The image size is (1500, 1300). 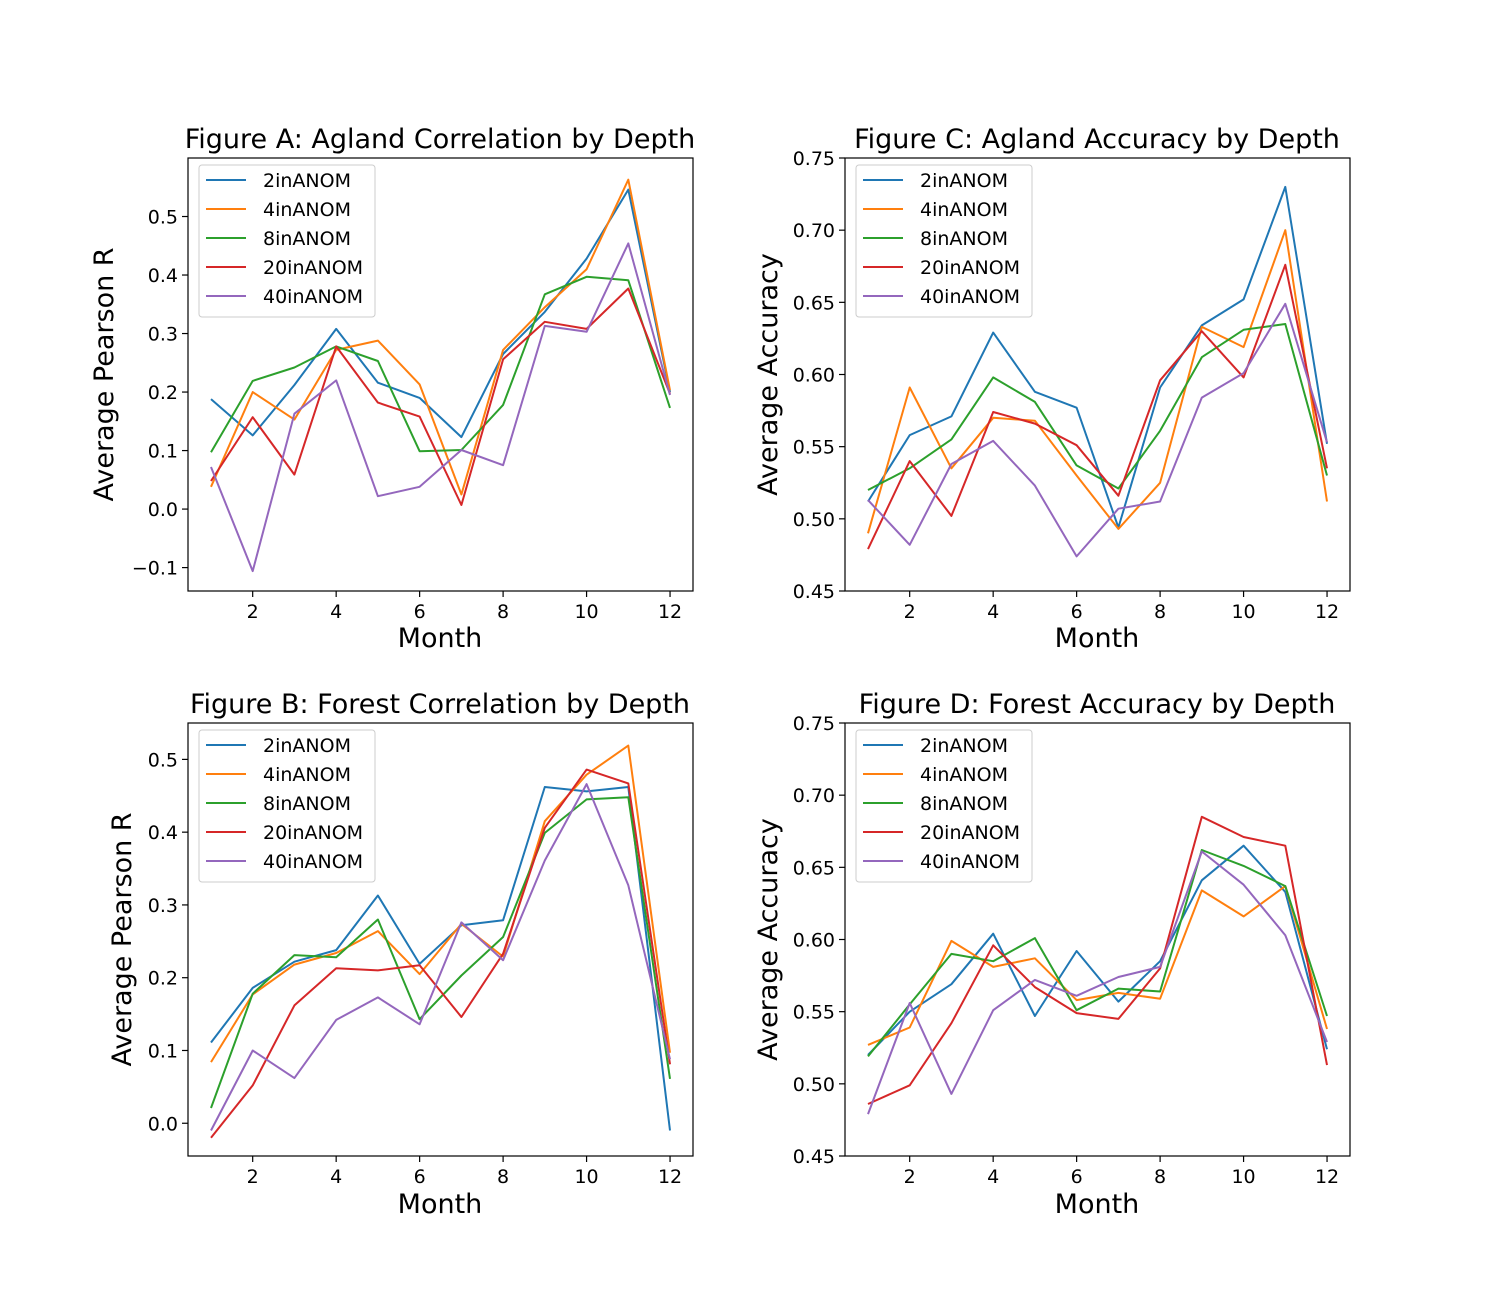 What do you see at coordinates (814, 1157) in the screenshot?
I see `y-tick-label: 0.45` at bounding box center [814, 1157].